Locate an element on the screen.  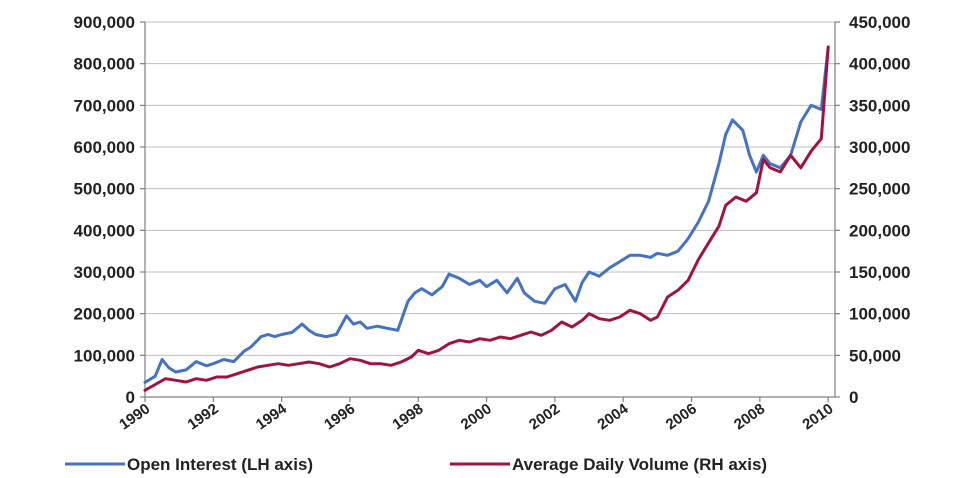
left-tick-label: 500,000 is located at coordinates (104, 189).